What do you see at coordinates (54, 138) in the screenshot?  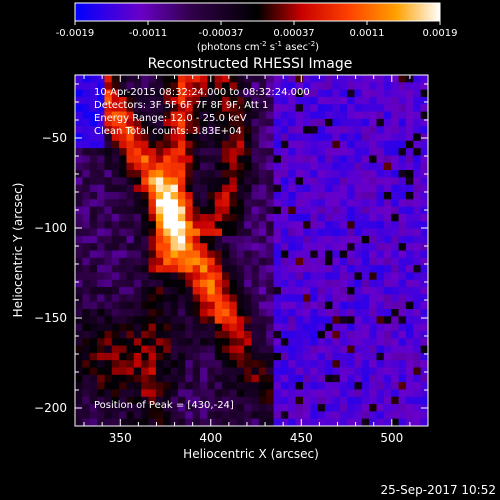 I see `y-tick-label: −50` at bounding box center [54, 138].